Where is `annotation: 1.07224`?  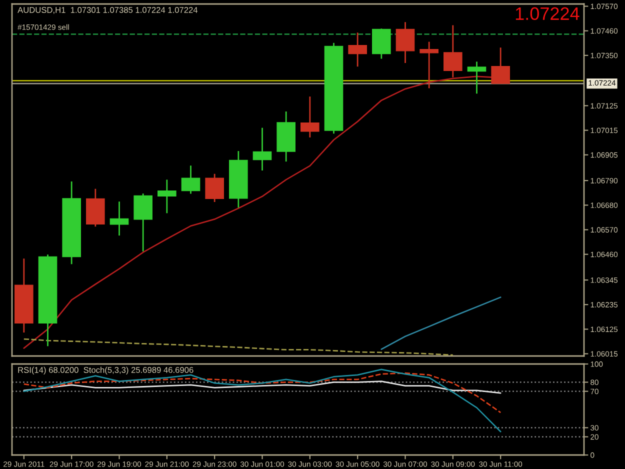
annotation: 1.07224 is located at coordinates (548, 13).